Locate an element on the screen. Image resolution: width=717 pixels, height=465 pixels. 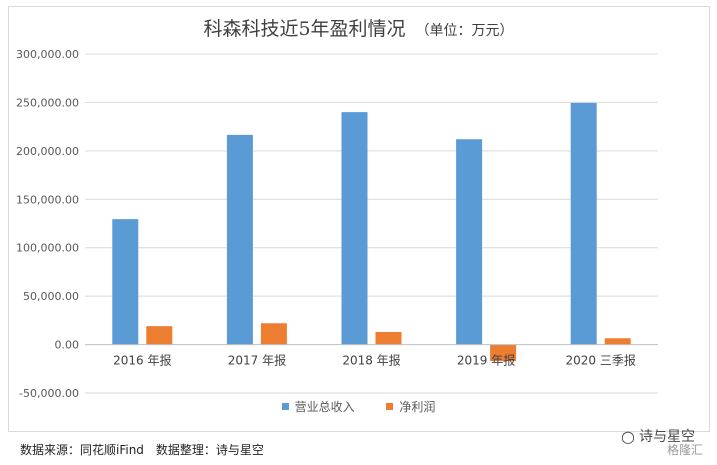
x-tick-label: 2020 三季报 is located at coordinates (601, 360).